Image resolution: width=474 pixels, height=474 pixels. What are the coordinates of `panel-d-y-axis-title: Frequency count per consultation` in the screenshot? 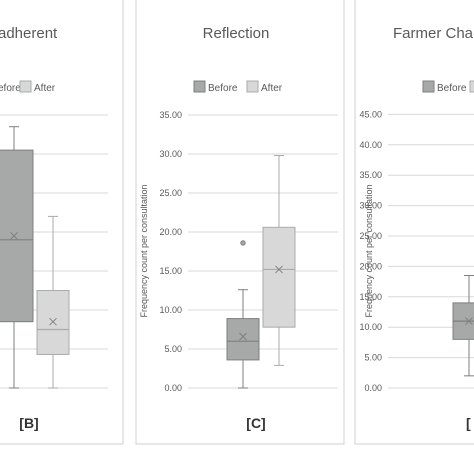 It's located at (369, 250).